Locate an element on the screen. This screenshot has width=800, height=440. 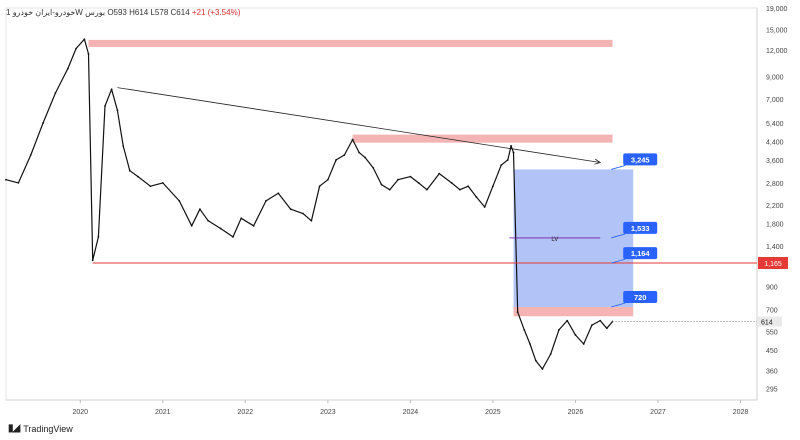
y-tick-label: 5,400 is located at coordinates (775, 124).